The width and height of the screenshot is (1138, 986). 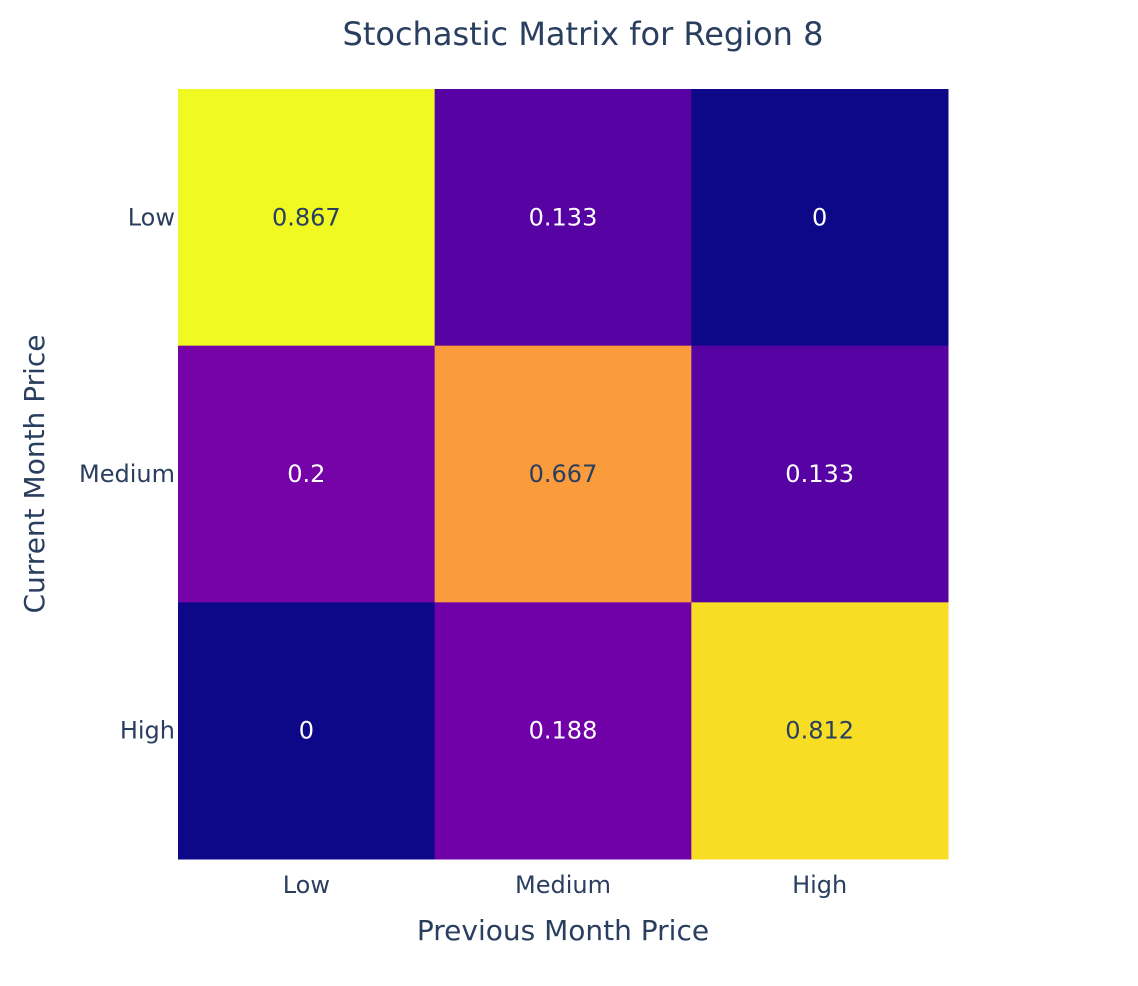 I want to click on heatmap-cell-label: 0.867, so click(x=306, y=217).